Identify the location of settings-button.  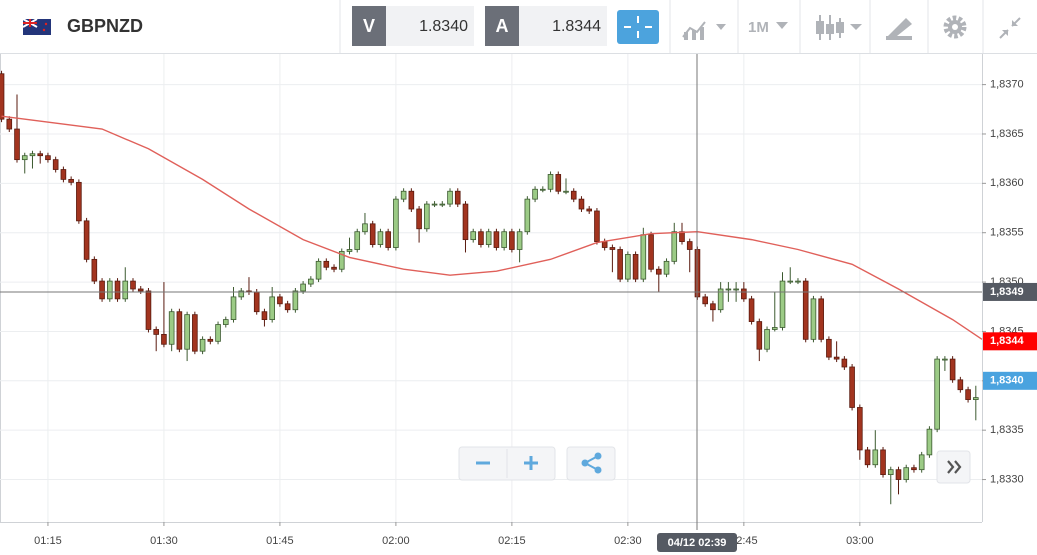
(955, 27).